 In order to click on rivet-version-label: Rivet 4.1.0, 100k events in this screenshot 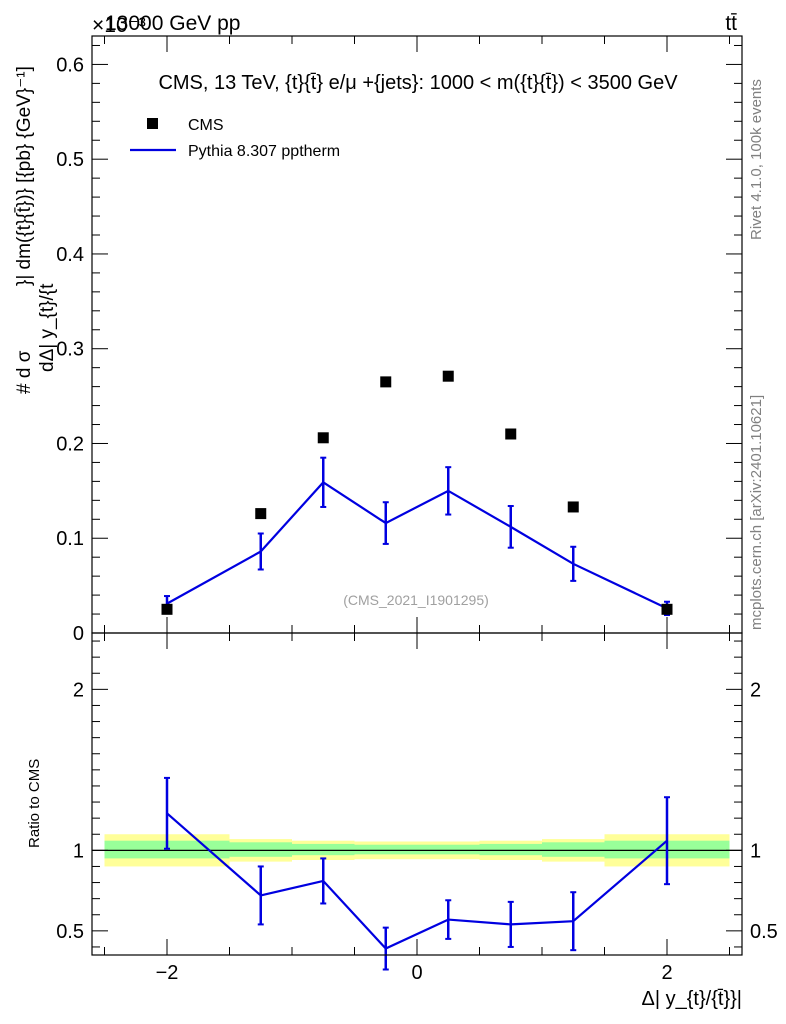, I will do `click(756, 159)`.